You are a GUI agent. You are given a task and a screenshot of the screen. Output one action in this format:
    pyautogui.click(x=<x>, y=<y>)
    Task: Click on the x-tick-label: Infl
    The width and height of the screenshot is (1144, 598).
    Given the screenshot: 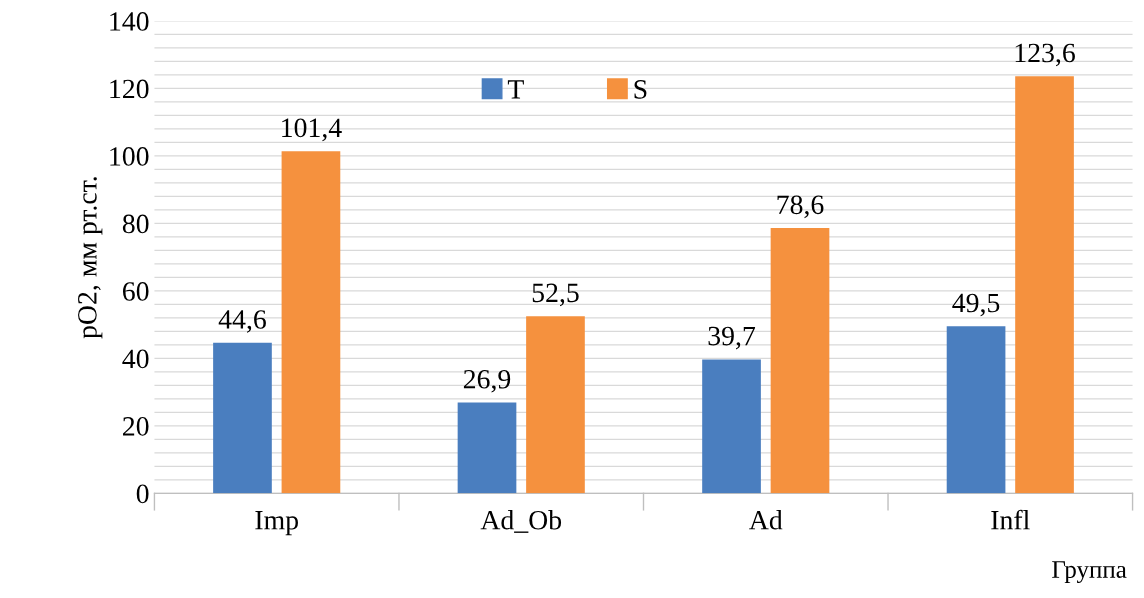 What is the action you would take?
    pyautogui.click(x=1010, y=519)
    